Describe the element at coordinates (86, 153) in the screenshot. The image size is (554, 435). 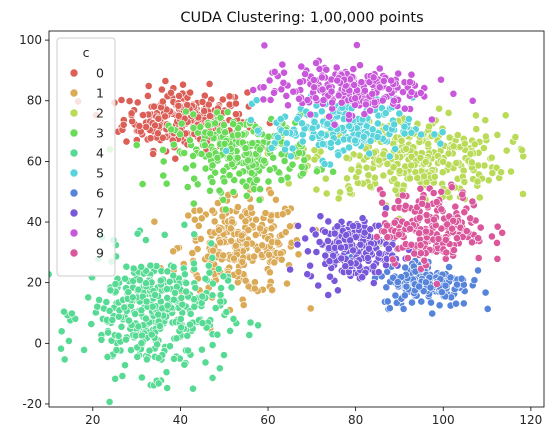
I see `legend-entry-4: 4` at that location.